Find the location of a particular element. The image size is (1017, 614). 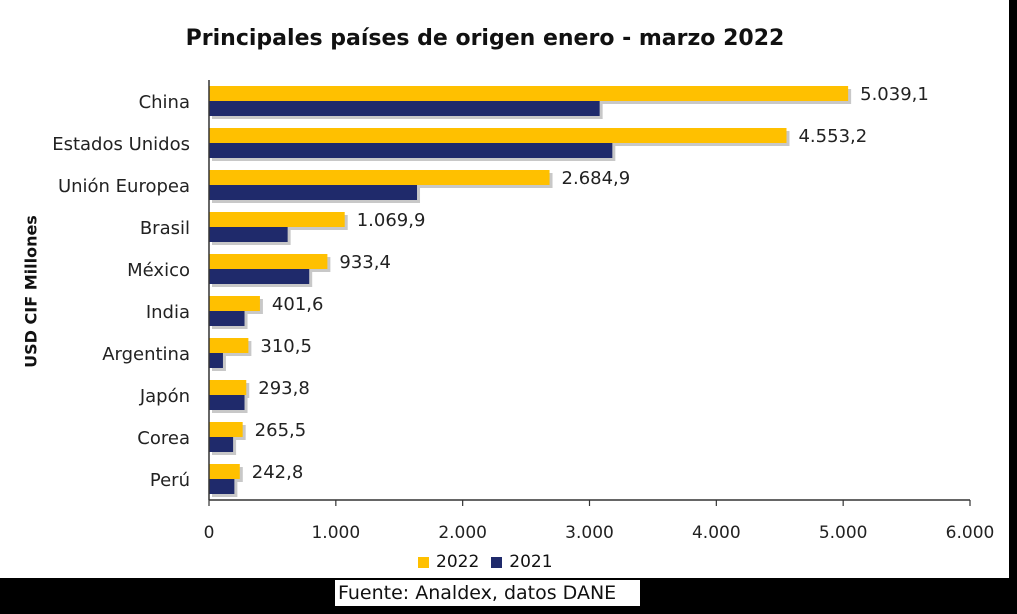

legend: 2022 2021 is located at coordinates (491, 562).